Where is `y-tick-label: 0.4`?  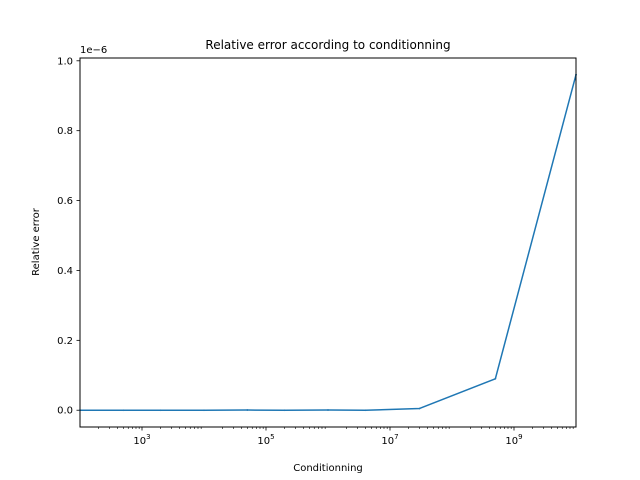
y-tick-label: 0.4 is located at coordinates (65, 271).